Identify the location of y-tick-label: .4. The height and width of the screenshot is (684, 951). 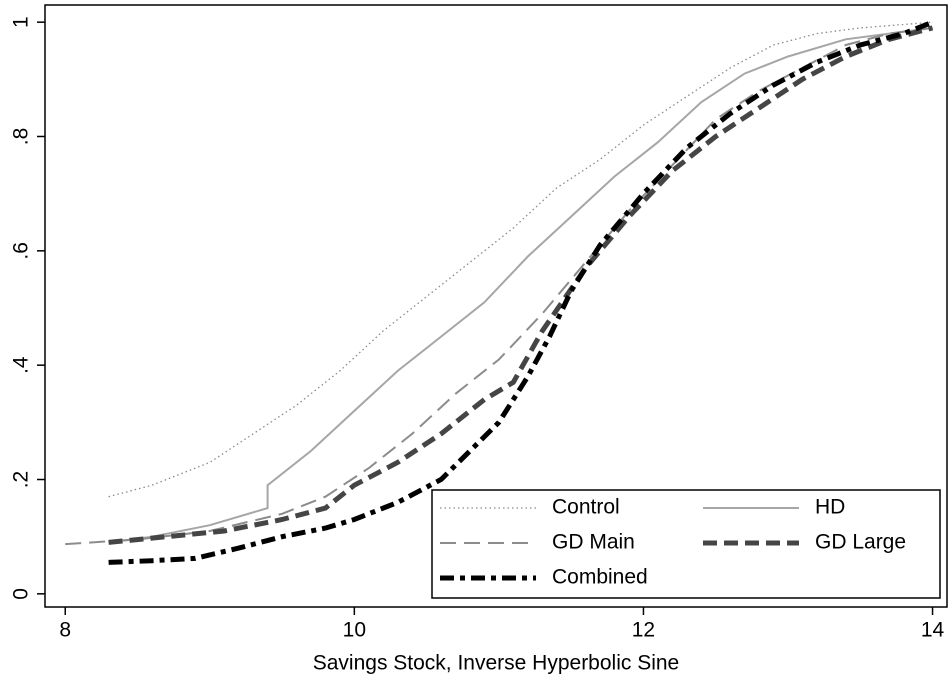
(21, 365).